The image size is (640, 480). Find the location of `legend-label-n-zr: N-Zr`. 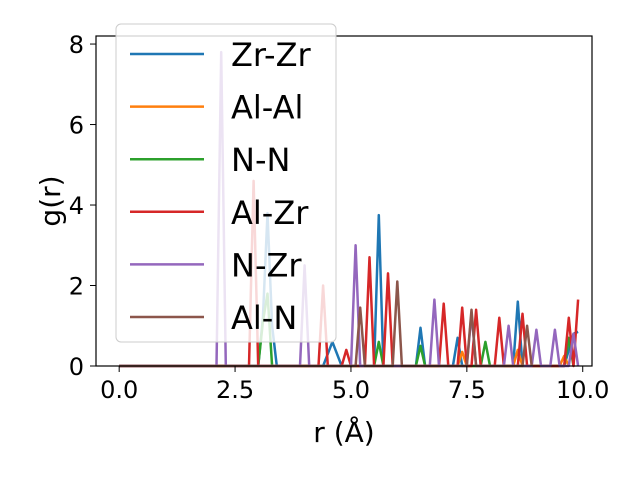

legend-label-n-zr: N-Zr is located at coordinates (266, 265).